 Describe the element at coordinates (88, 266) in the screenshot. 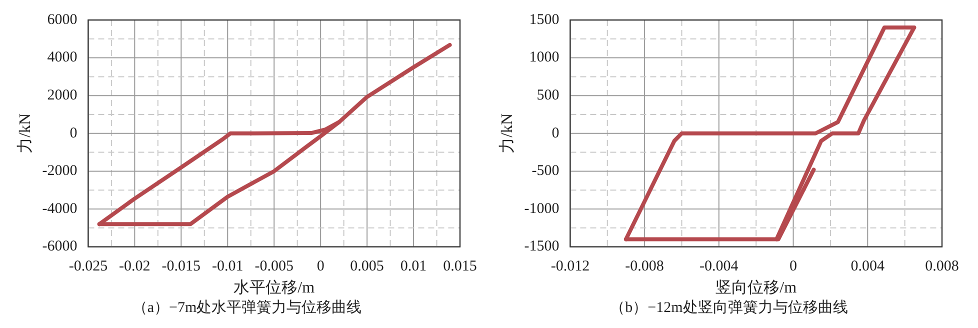

I see `x-tick-label: -0.025` at that location.